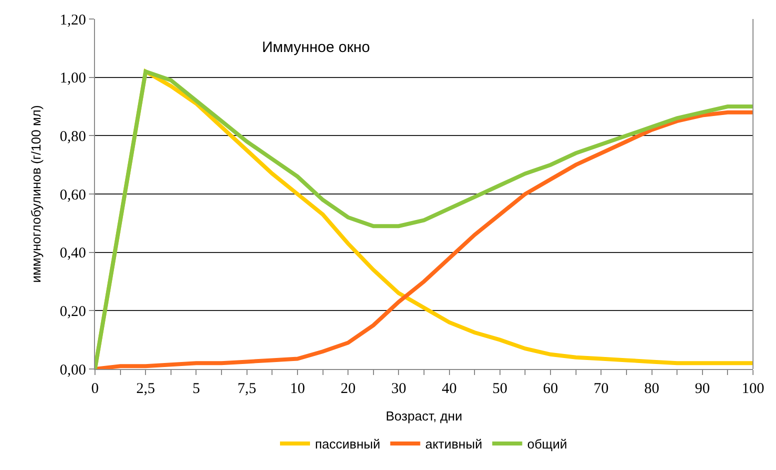  Describe the element at coordinates (453, 444) in the screenshot. I see `legend-label: активный` at that location.